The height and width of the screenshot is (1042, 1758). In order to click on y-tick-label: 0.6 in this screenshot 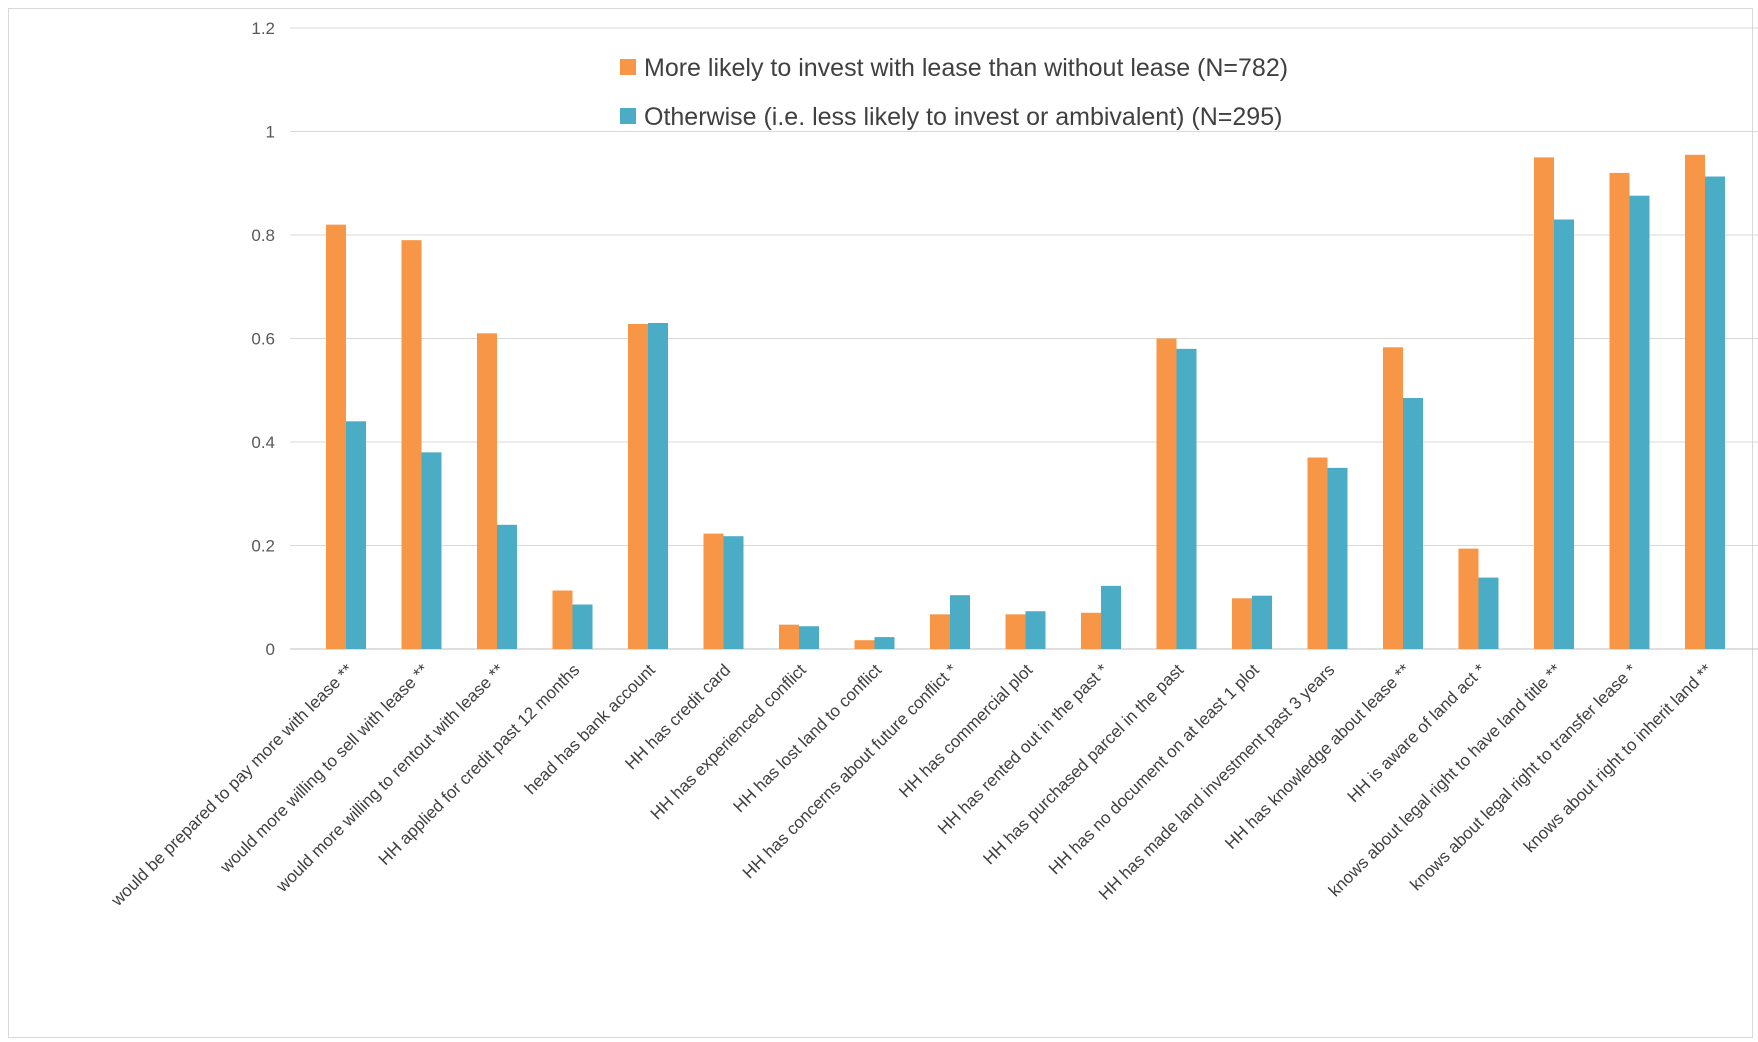, I will do `click(263, 339)`.